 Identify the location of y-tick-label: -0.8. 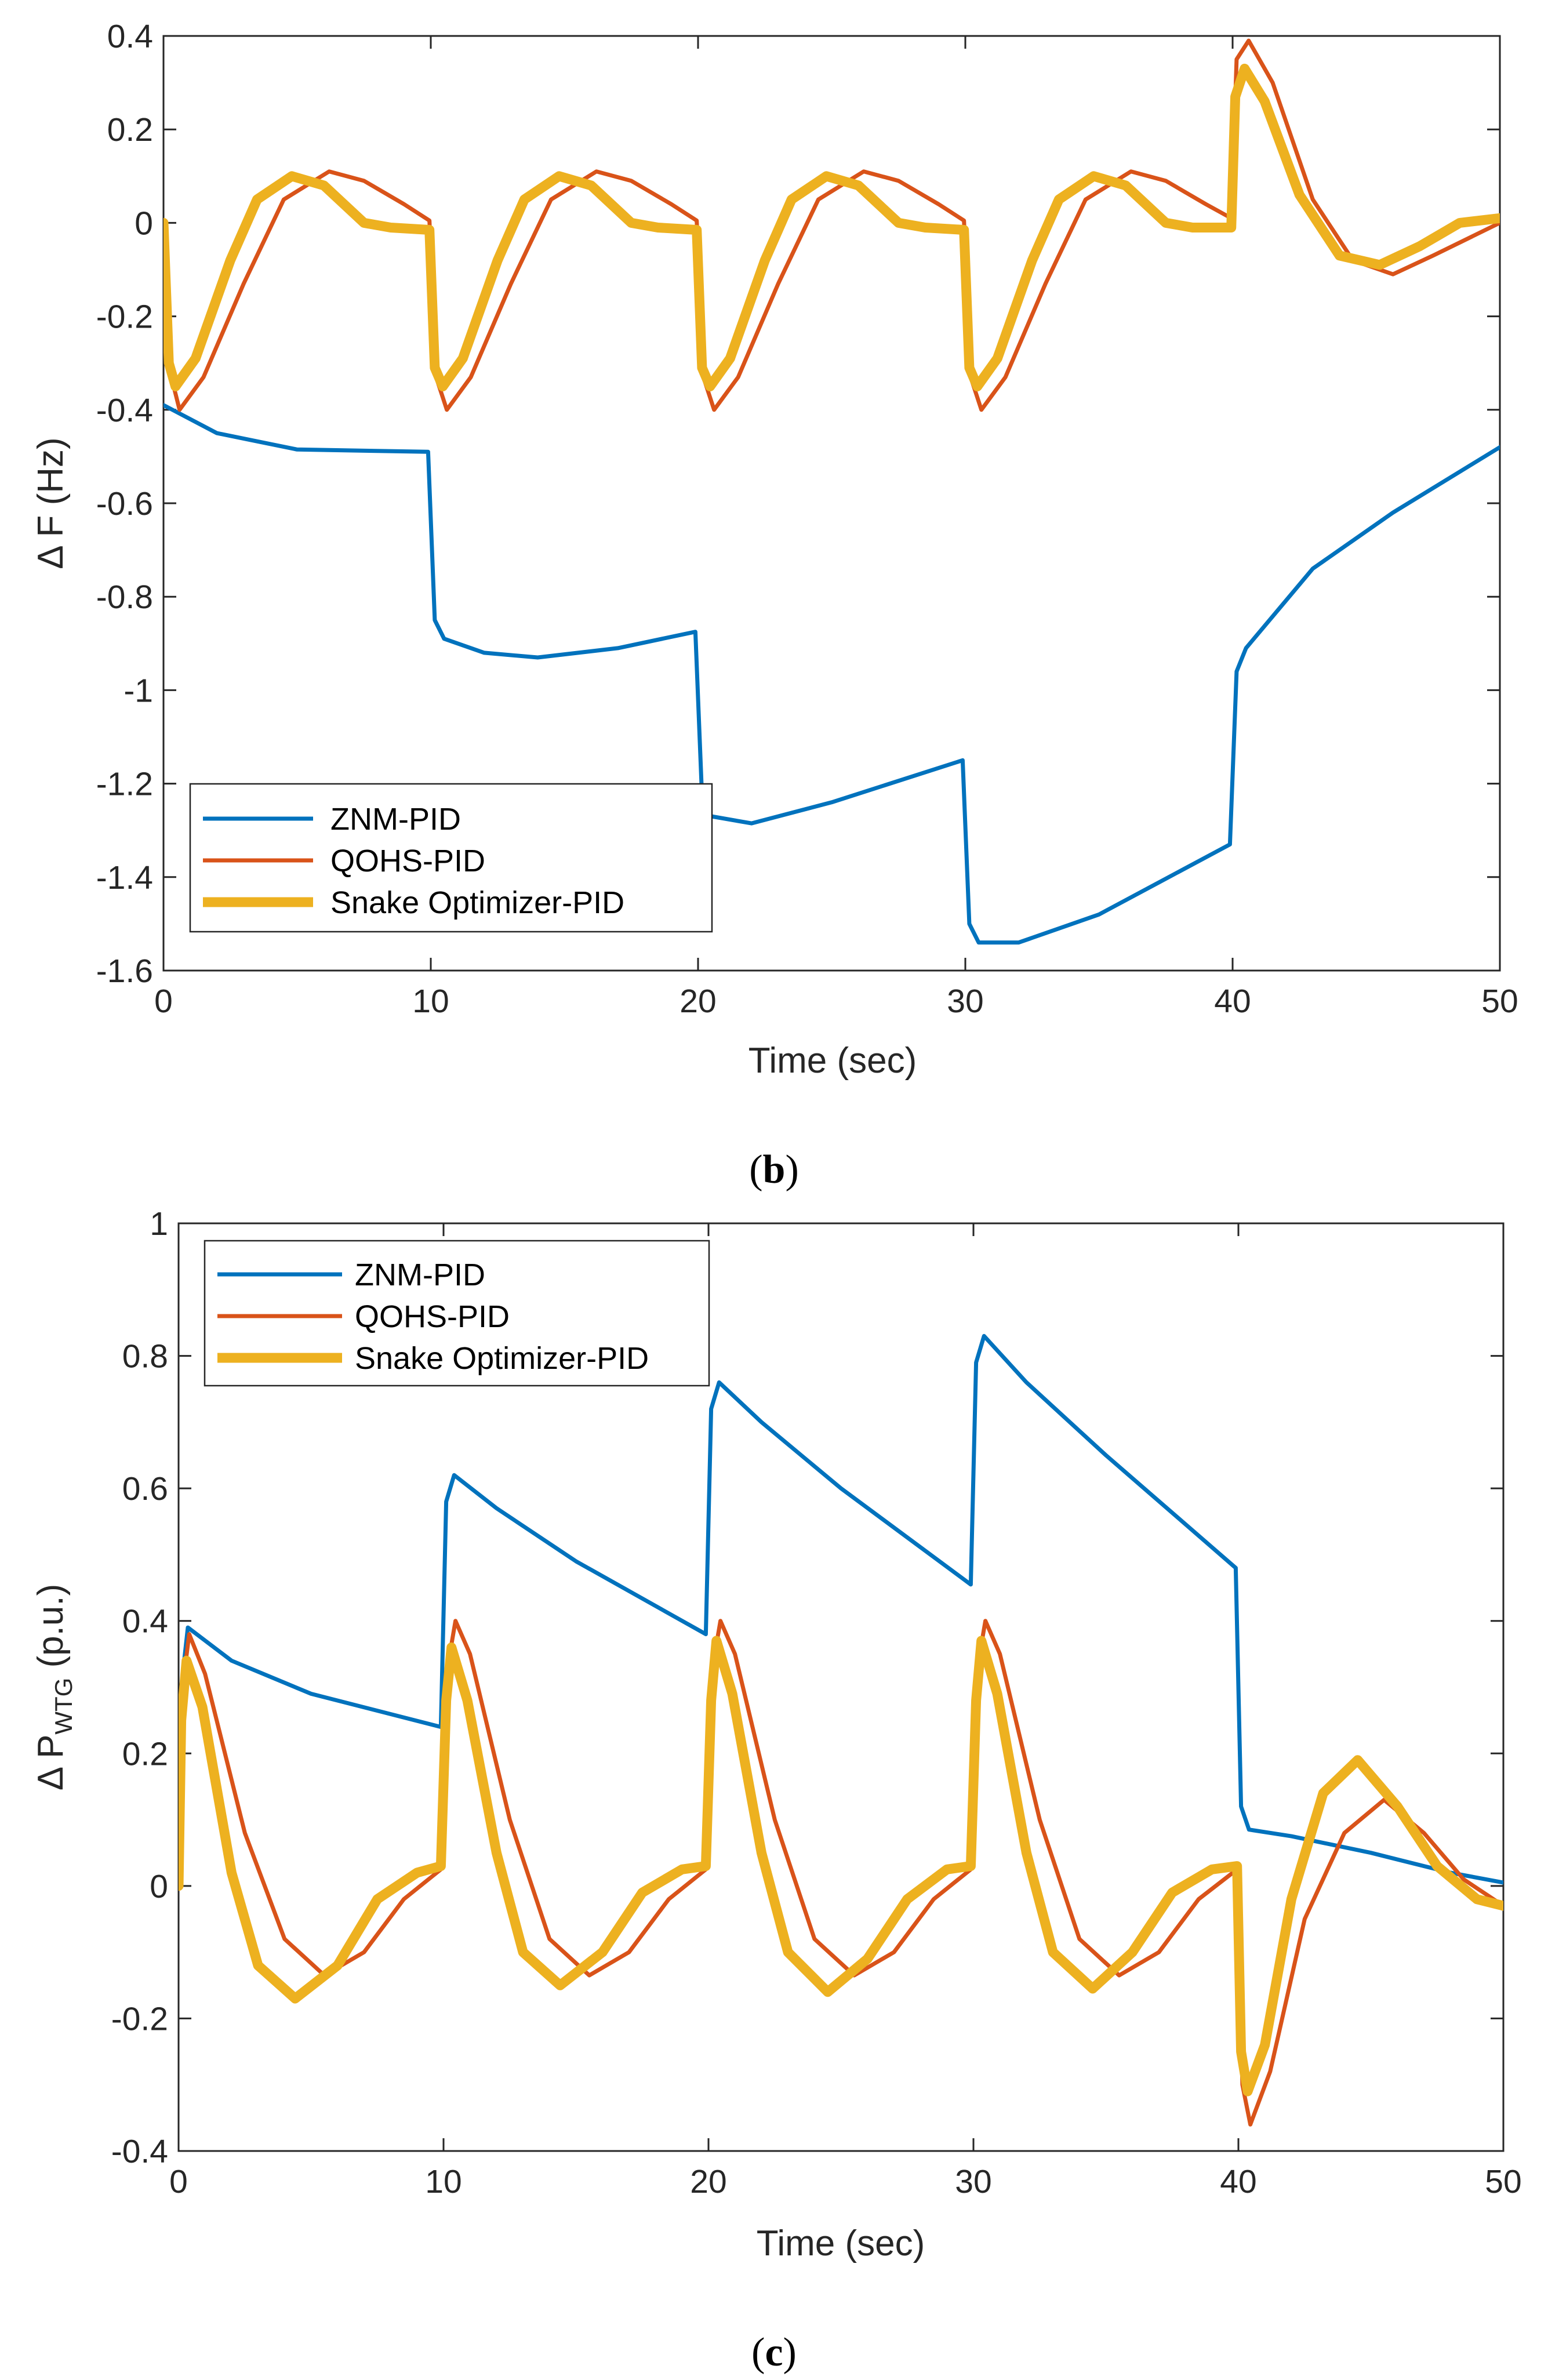
(124, 598).